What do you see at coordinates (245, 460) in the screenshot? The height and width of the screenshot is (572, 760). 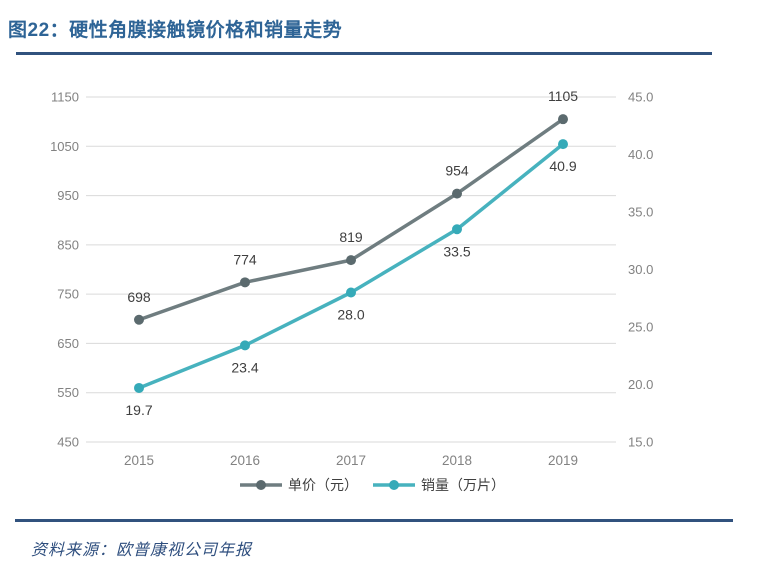 I see `x-axis-tick-label: 2016` at bounding box center [245, 460].